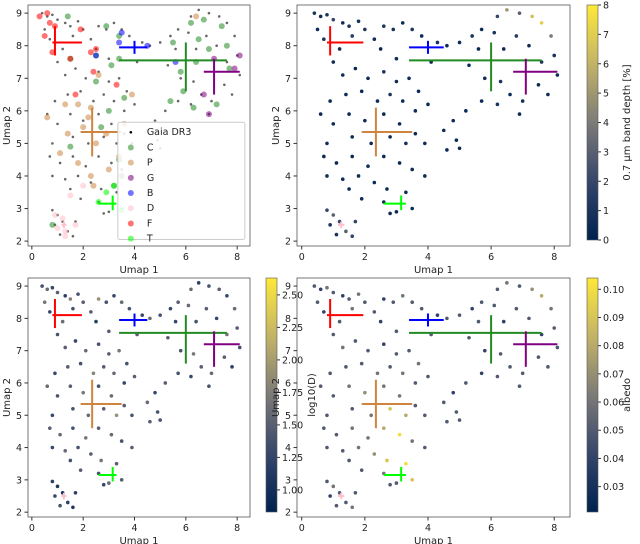 The image size is (640, 544). Describe the element at coordinates (237, 257) in the screenshot. I see `x-tick-label: 8` at that location.